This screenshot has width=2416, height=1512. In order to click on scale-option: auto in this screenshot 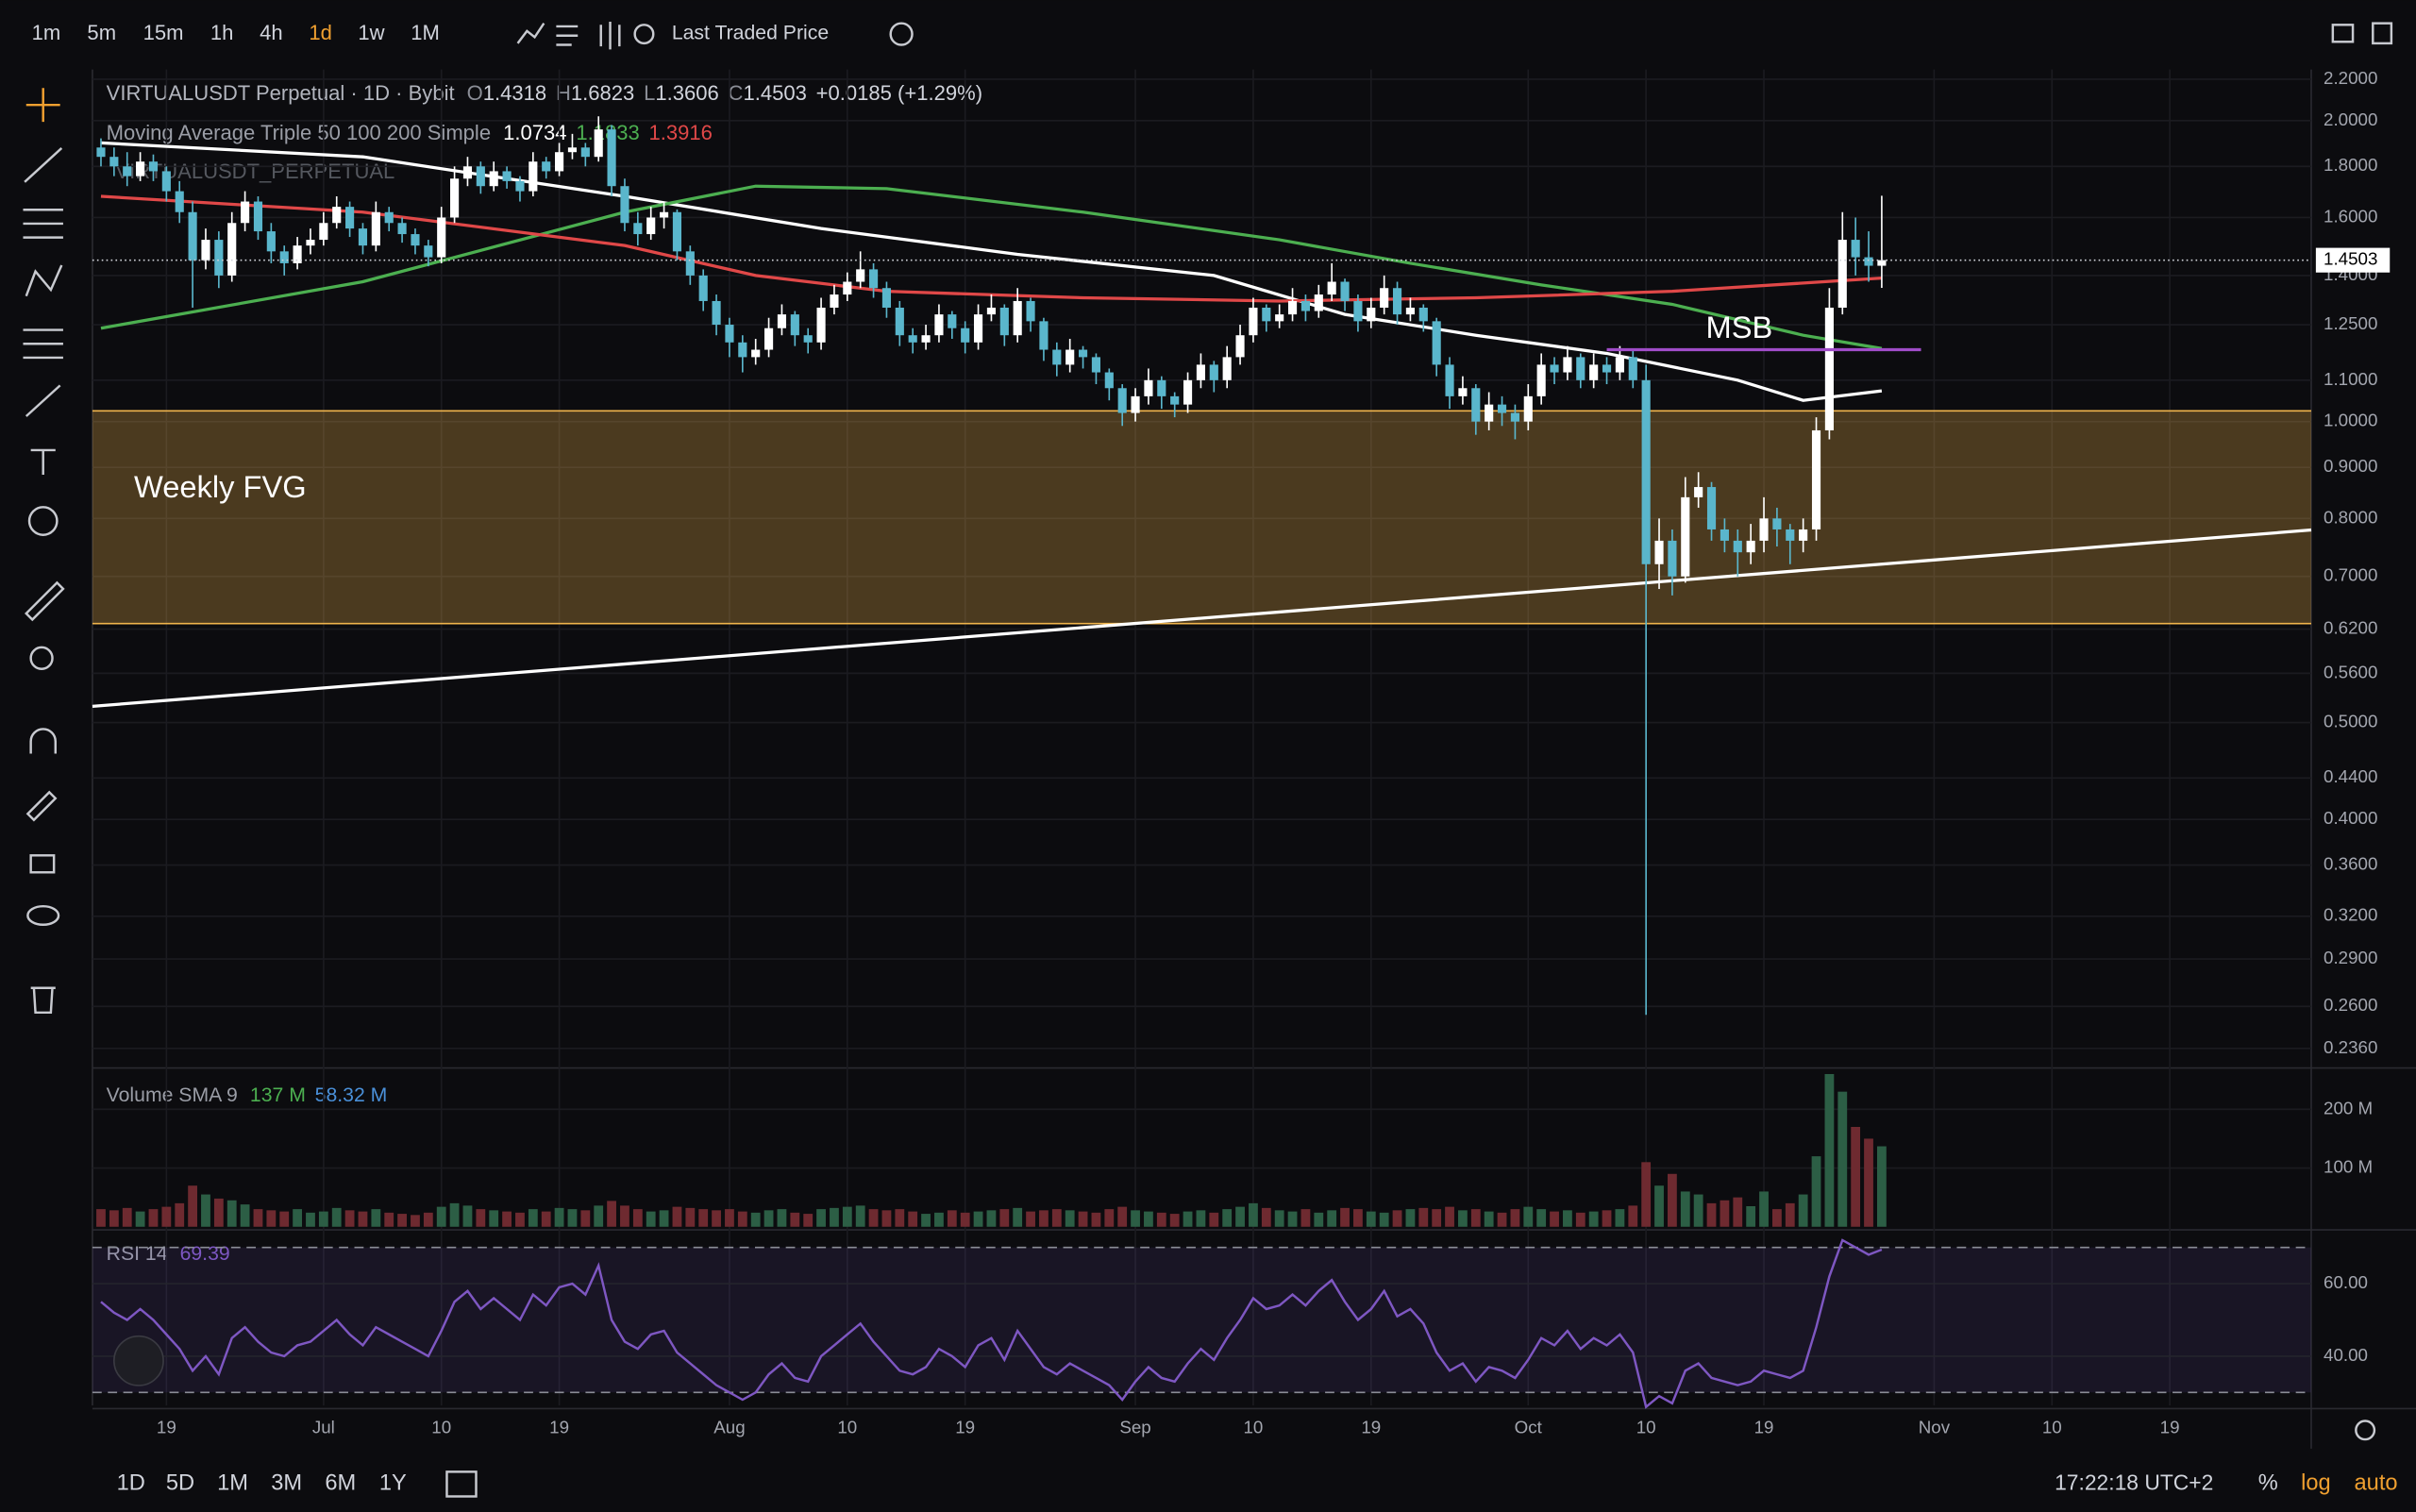, I will do `click(2376, 1483)`.